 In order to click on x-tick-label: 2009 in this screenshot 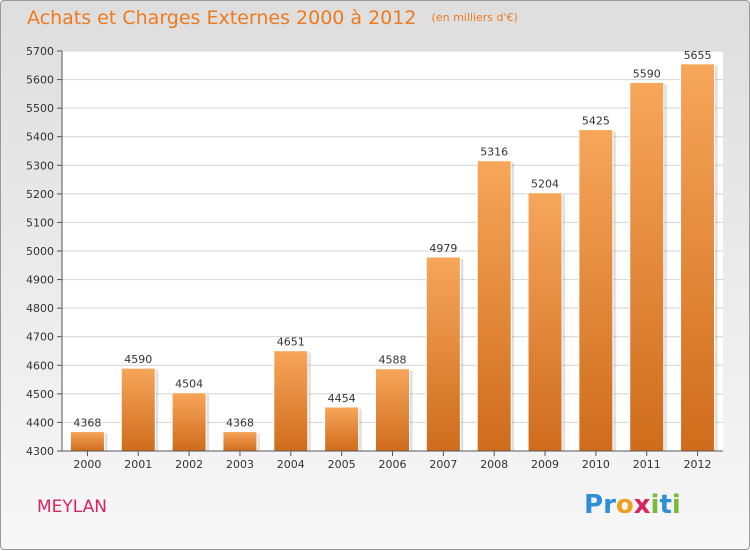, I will do `click(545, 464)`.